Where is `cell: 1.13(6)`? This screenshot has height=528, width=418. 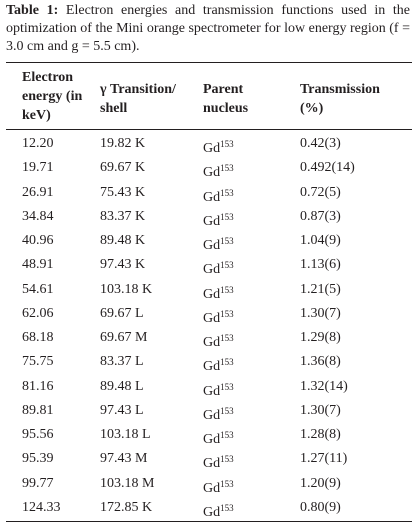
cell: 1.13(6) is located at coordinates (320, 265).